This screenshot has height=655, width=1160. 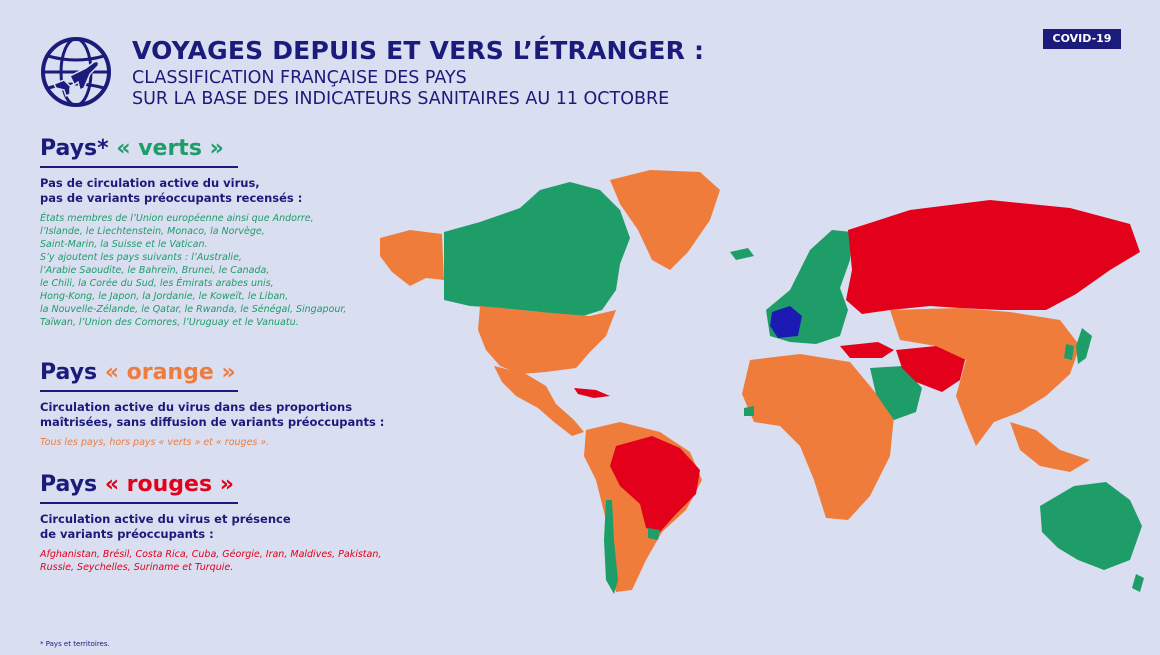 What do you see at coordinates (742, 254) in the screenshot?
I see `map-region-iceland` at bounding box center [742, 254].